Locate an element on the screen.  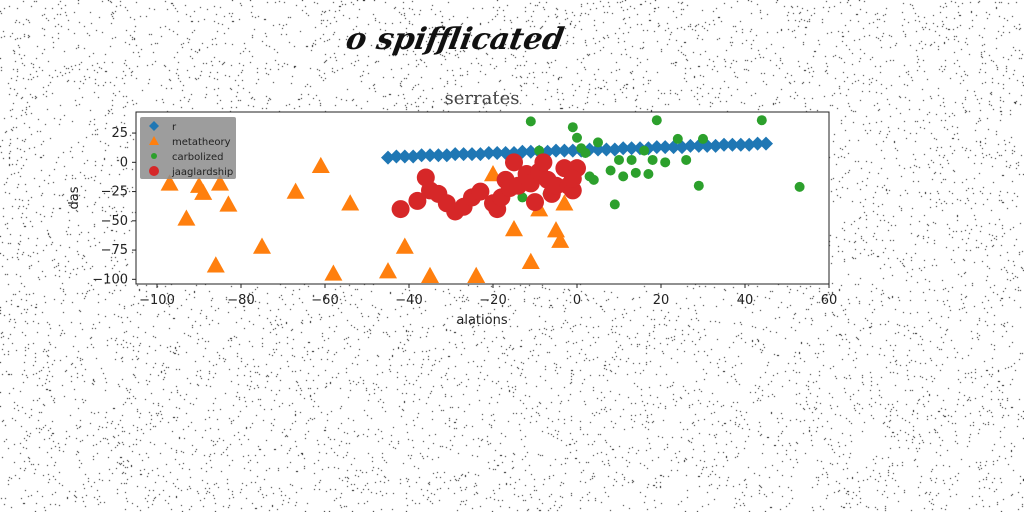
legend-label: jaaglardship is located at coordinates (202, 172).